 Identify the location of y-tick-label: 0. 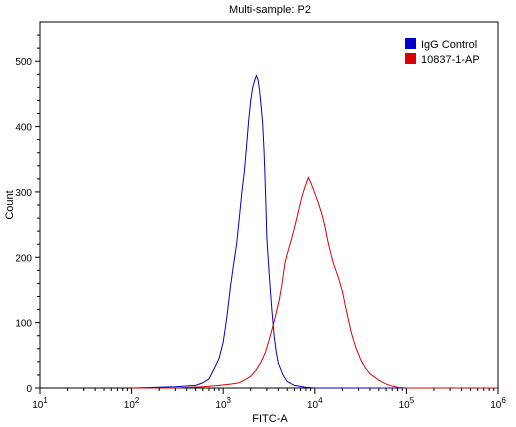
(29, 389).